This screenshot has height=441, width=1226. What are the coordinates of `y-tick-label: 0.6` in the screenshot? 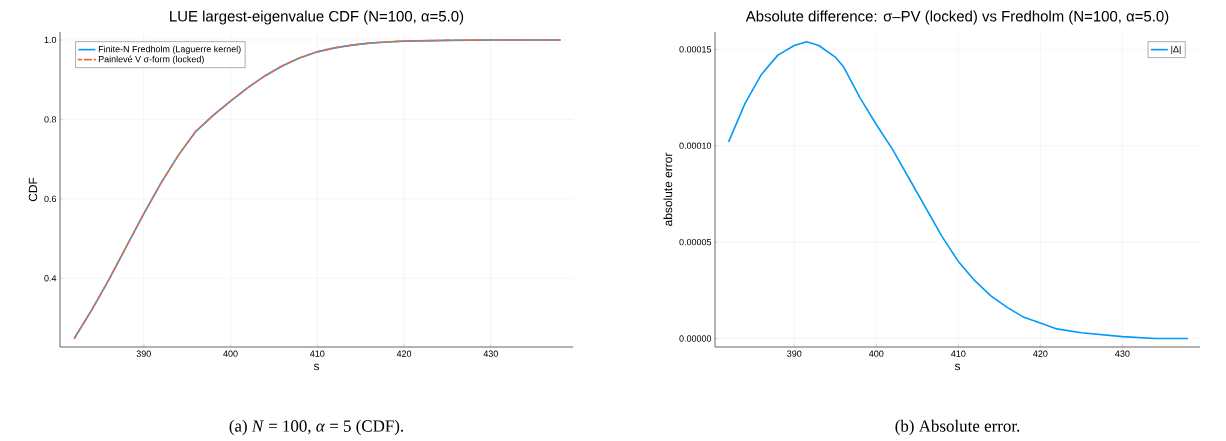 It's located at (50, 199).